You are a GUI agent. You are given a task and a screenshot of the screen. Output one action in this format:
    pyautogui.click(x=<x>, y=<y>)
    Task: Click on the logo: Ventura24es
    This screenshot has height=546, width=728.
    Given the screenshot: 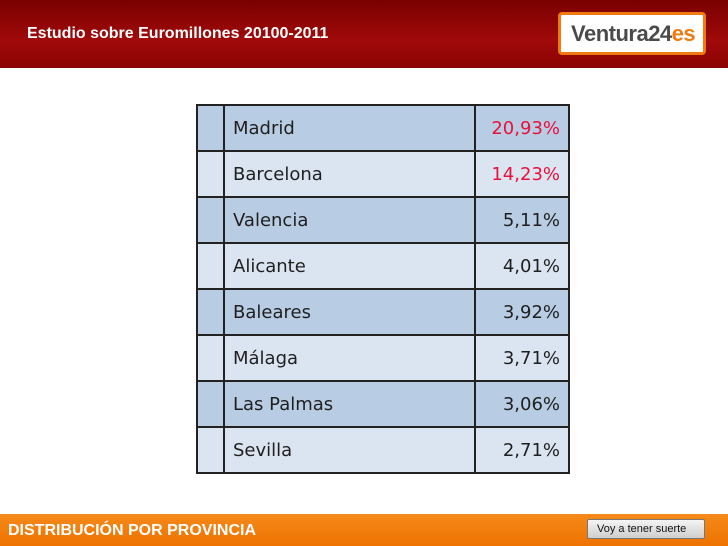 What is the action you would take?
    pyautogui.click(x=632, y=33)
    